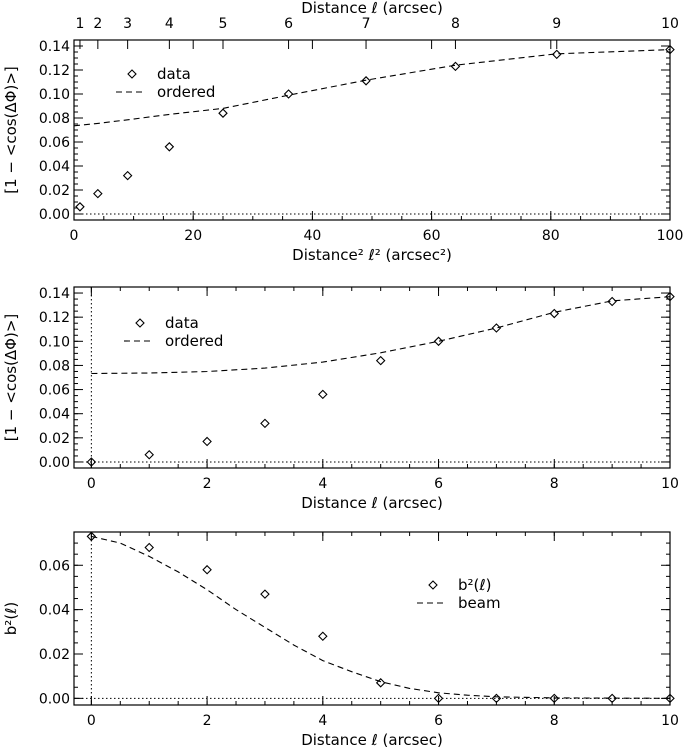  Describe the element at coordinates (288, 24) in the screenshot. I see `top-tick-label: 6` at that location.